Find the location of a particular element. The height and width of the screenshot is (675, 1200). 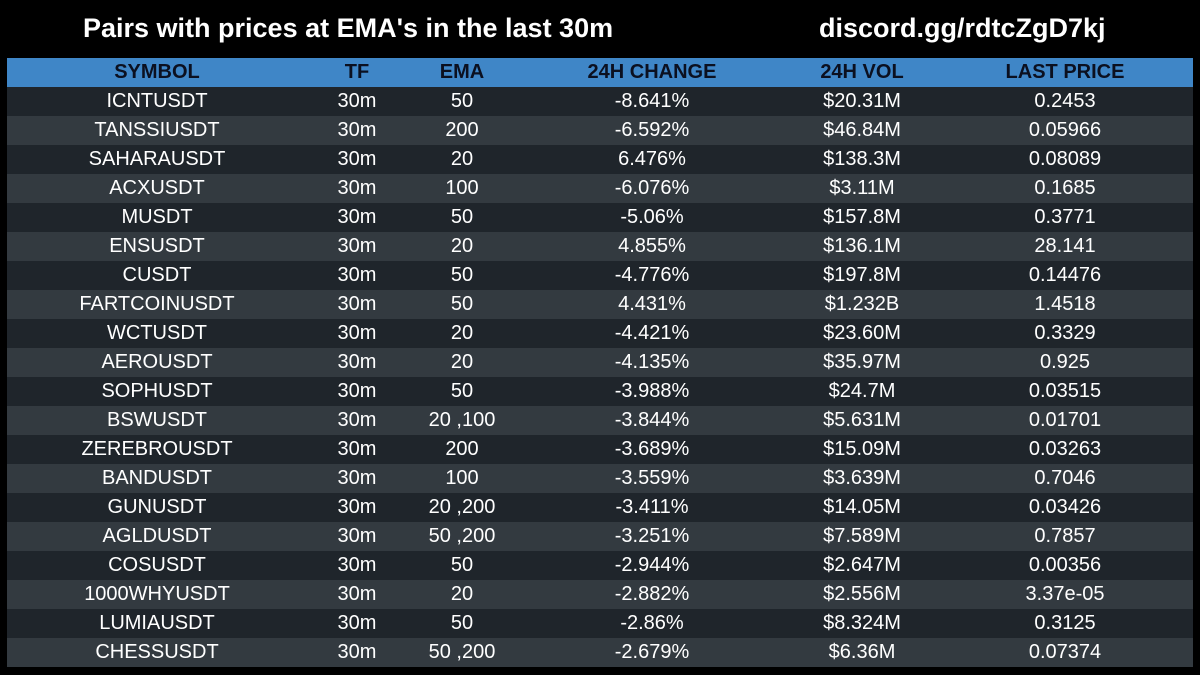

cell-symbol: GUNUSDT is located at coordinates (157, 507).